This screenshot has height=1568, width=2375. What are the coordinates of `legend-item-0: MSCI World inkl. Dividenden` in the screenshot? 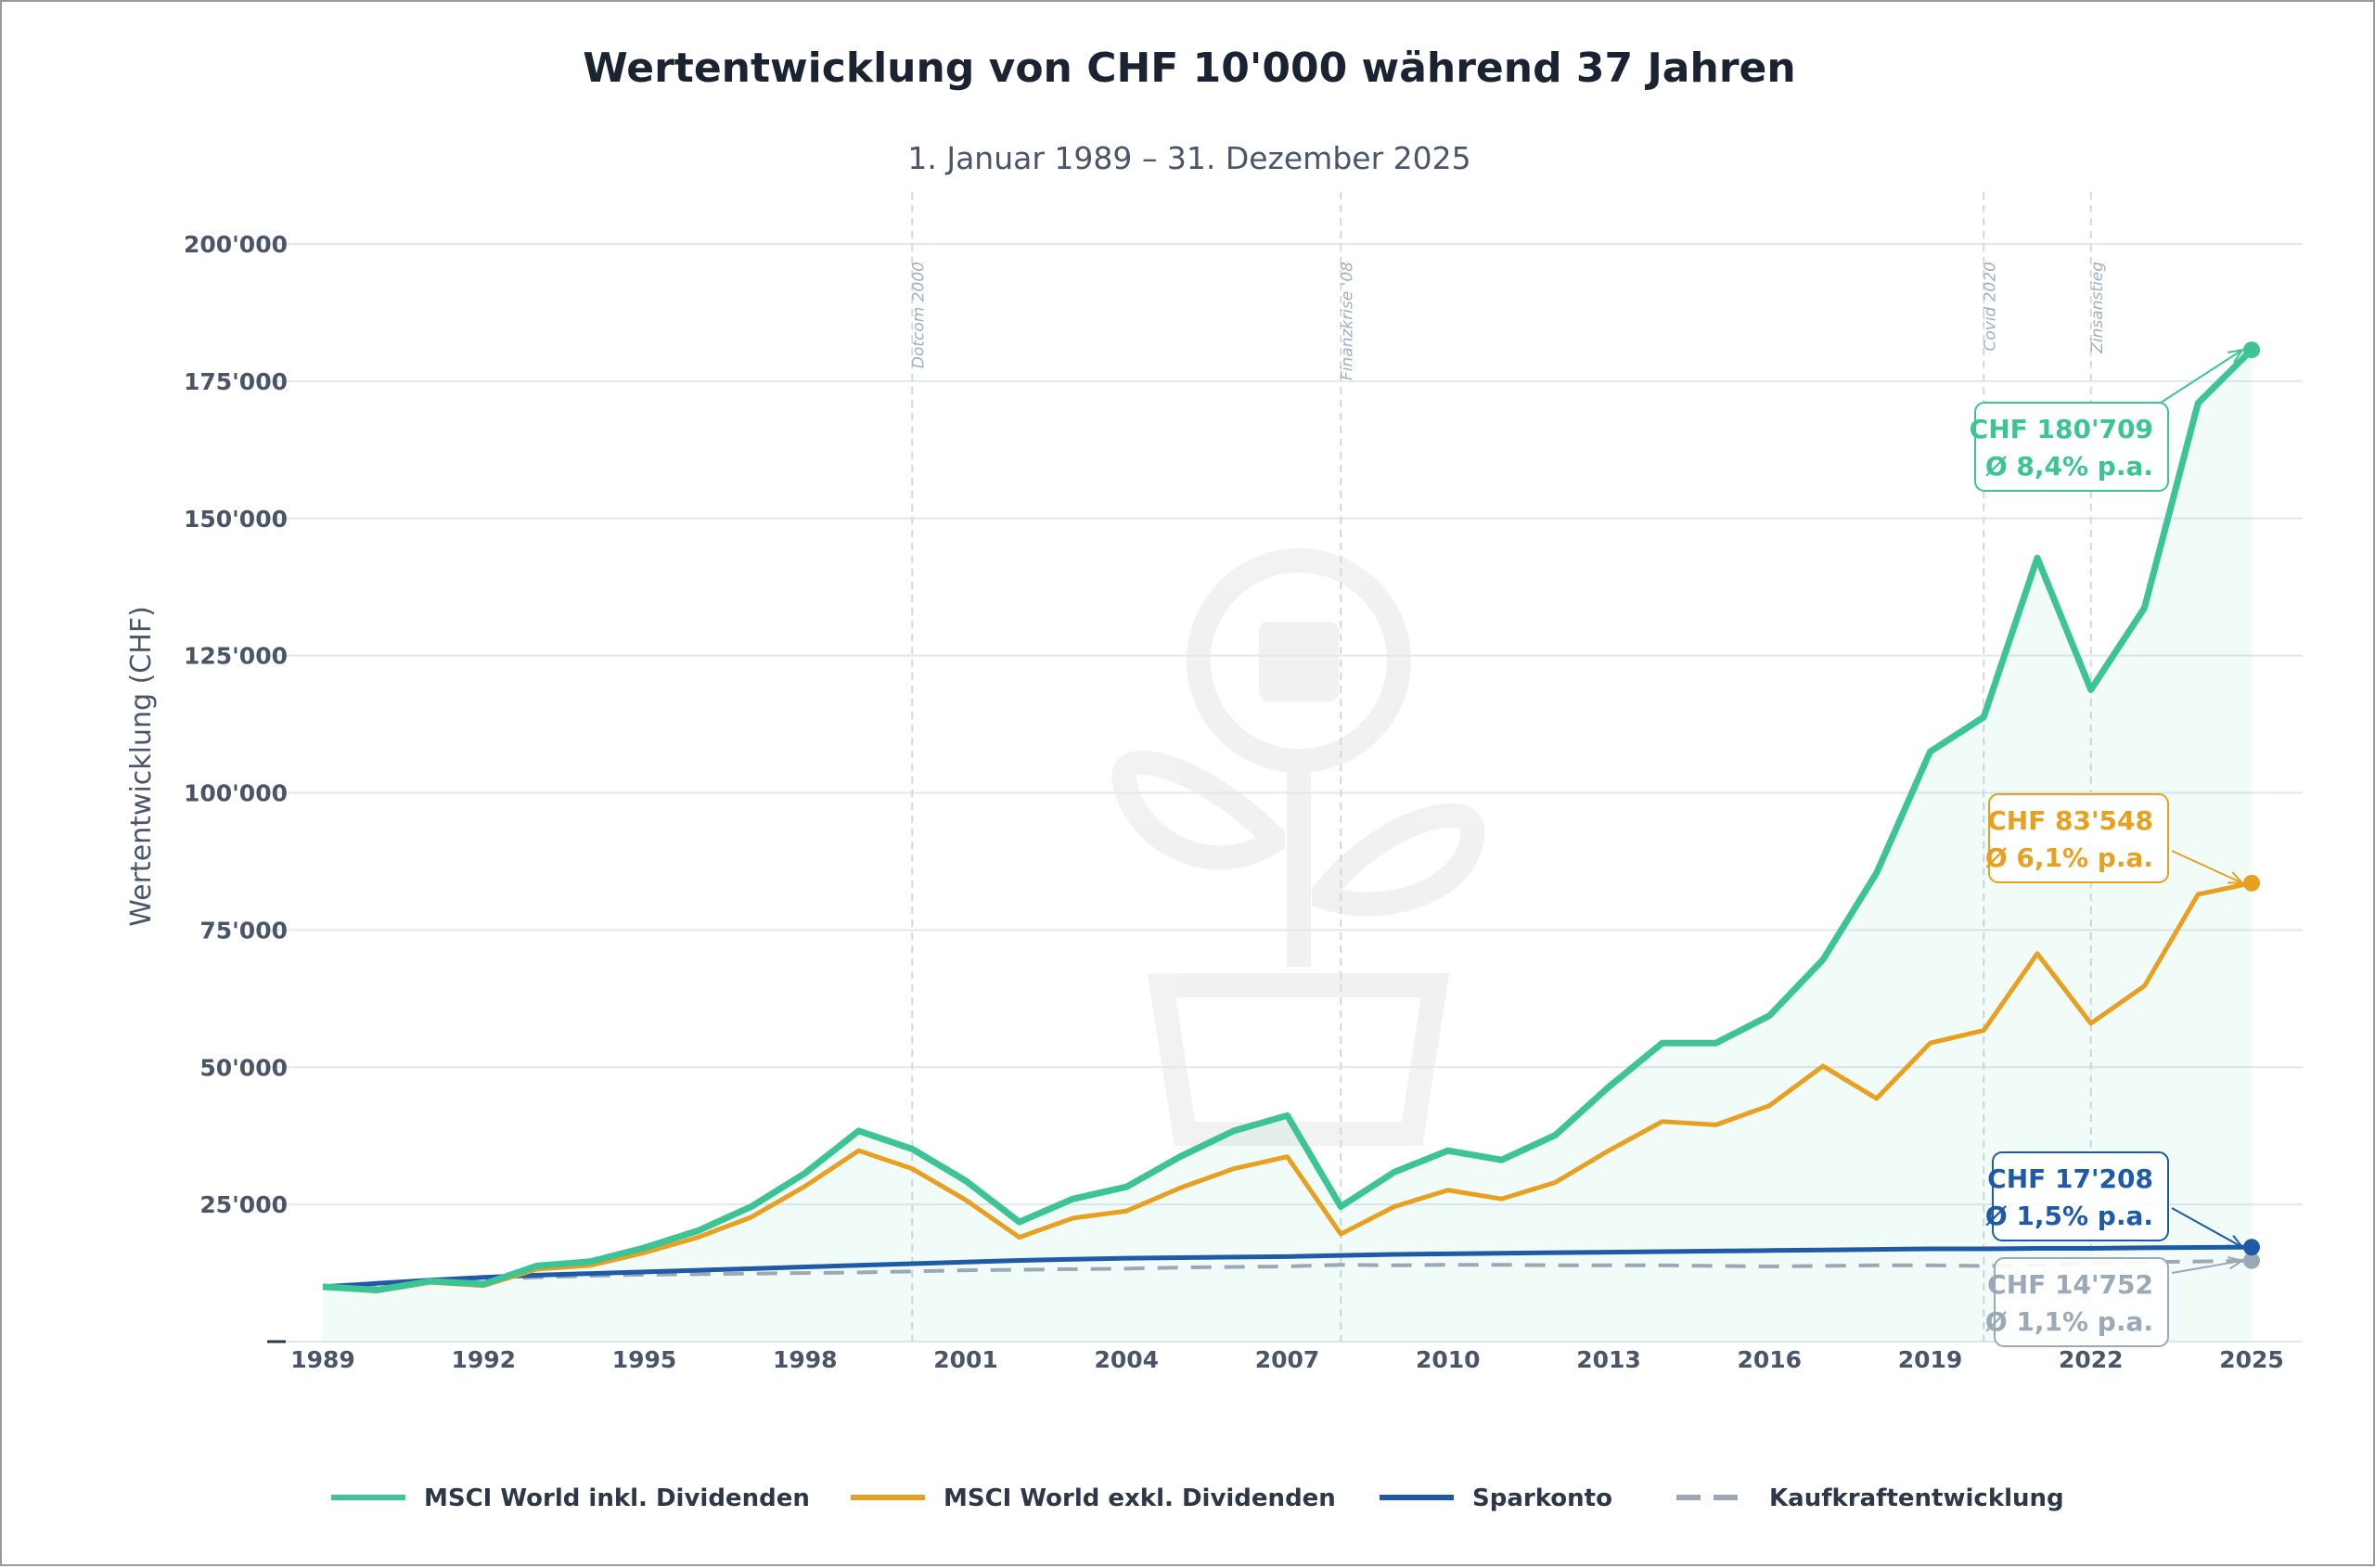 It's located at (570, 1498).